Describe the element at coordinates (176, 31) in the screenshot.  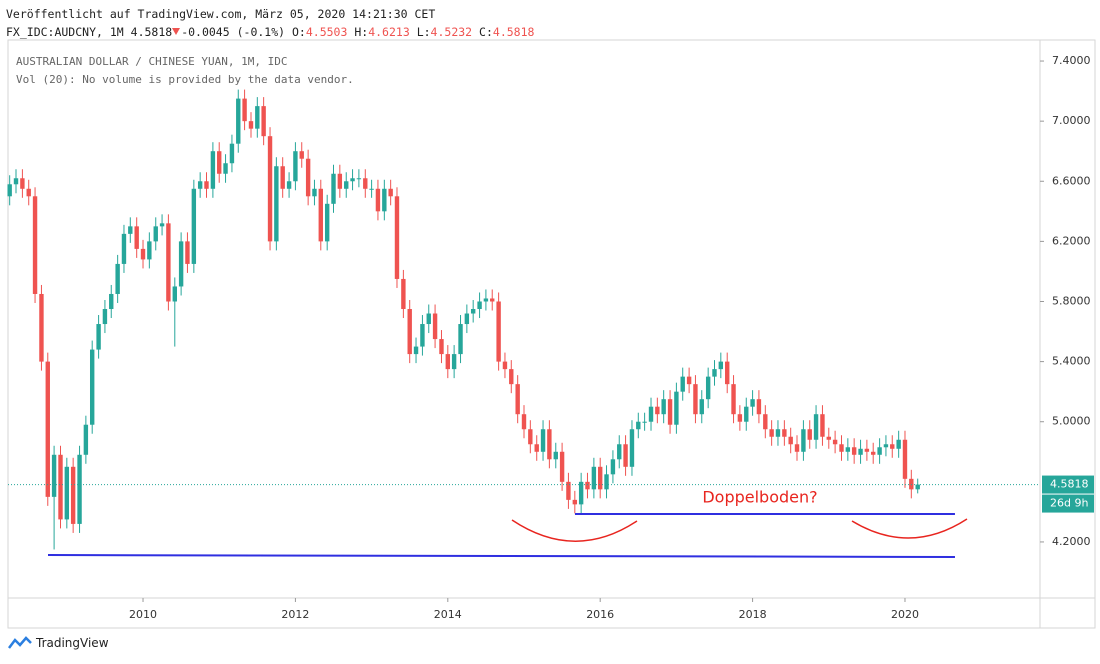
I see `down-arrow` at that location.